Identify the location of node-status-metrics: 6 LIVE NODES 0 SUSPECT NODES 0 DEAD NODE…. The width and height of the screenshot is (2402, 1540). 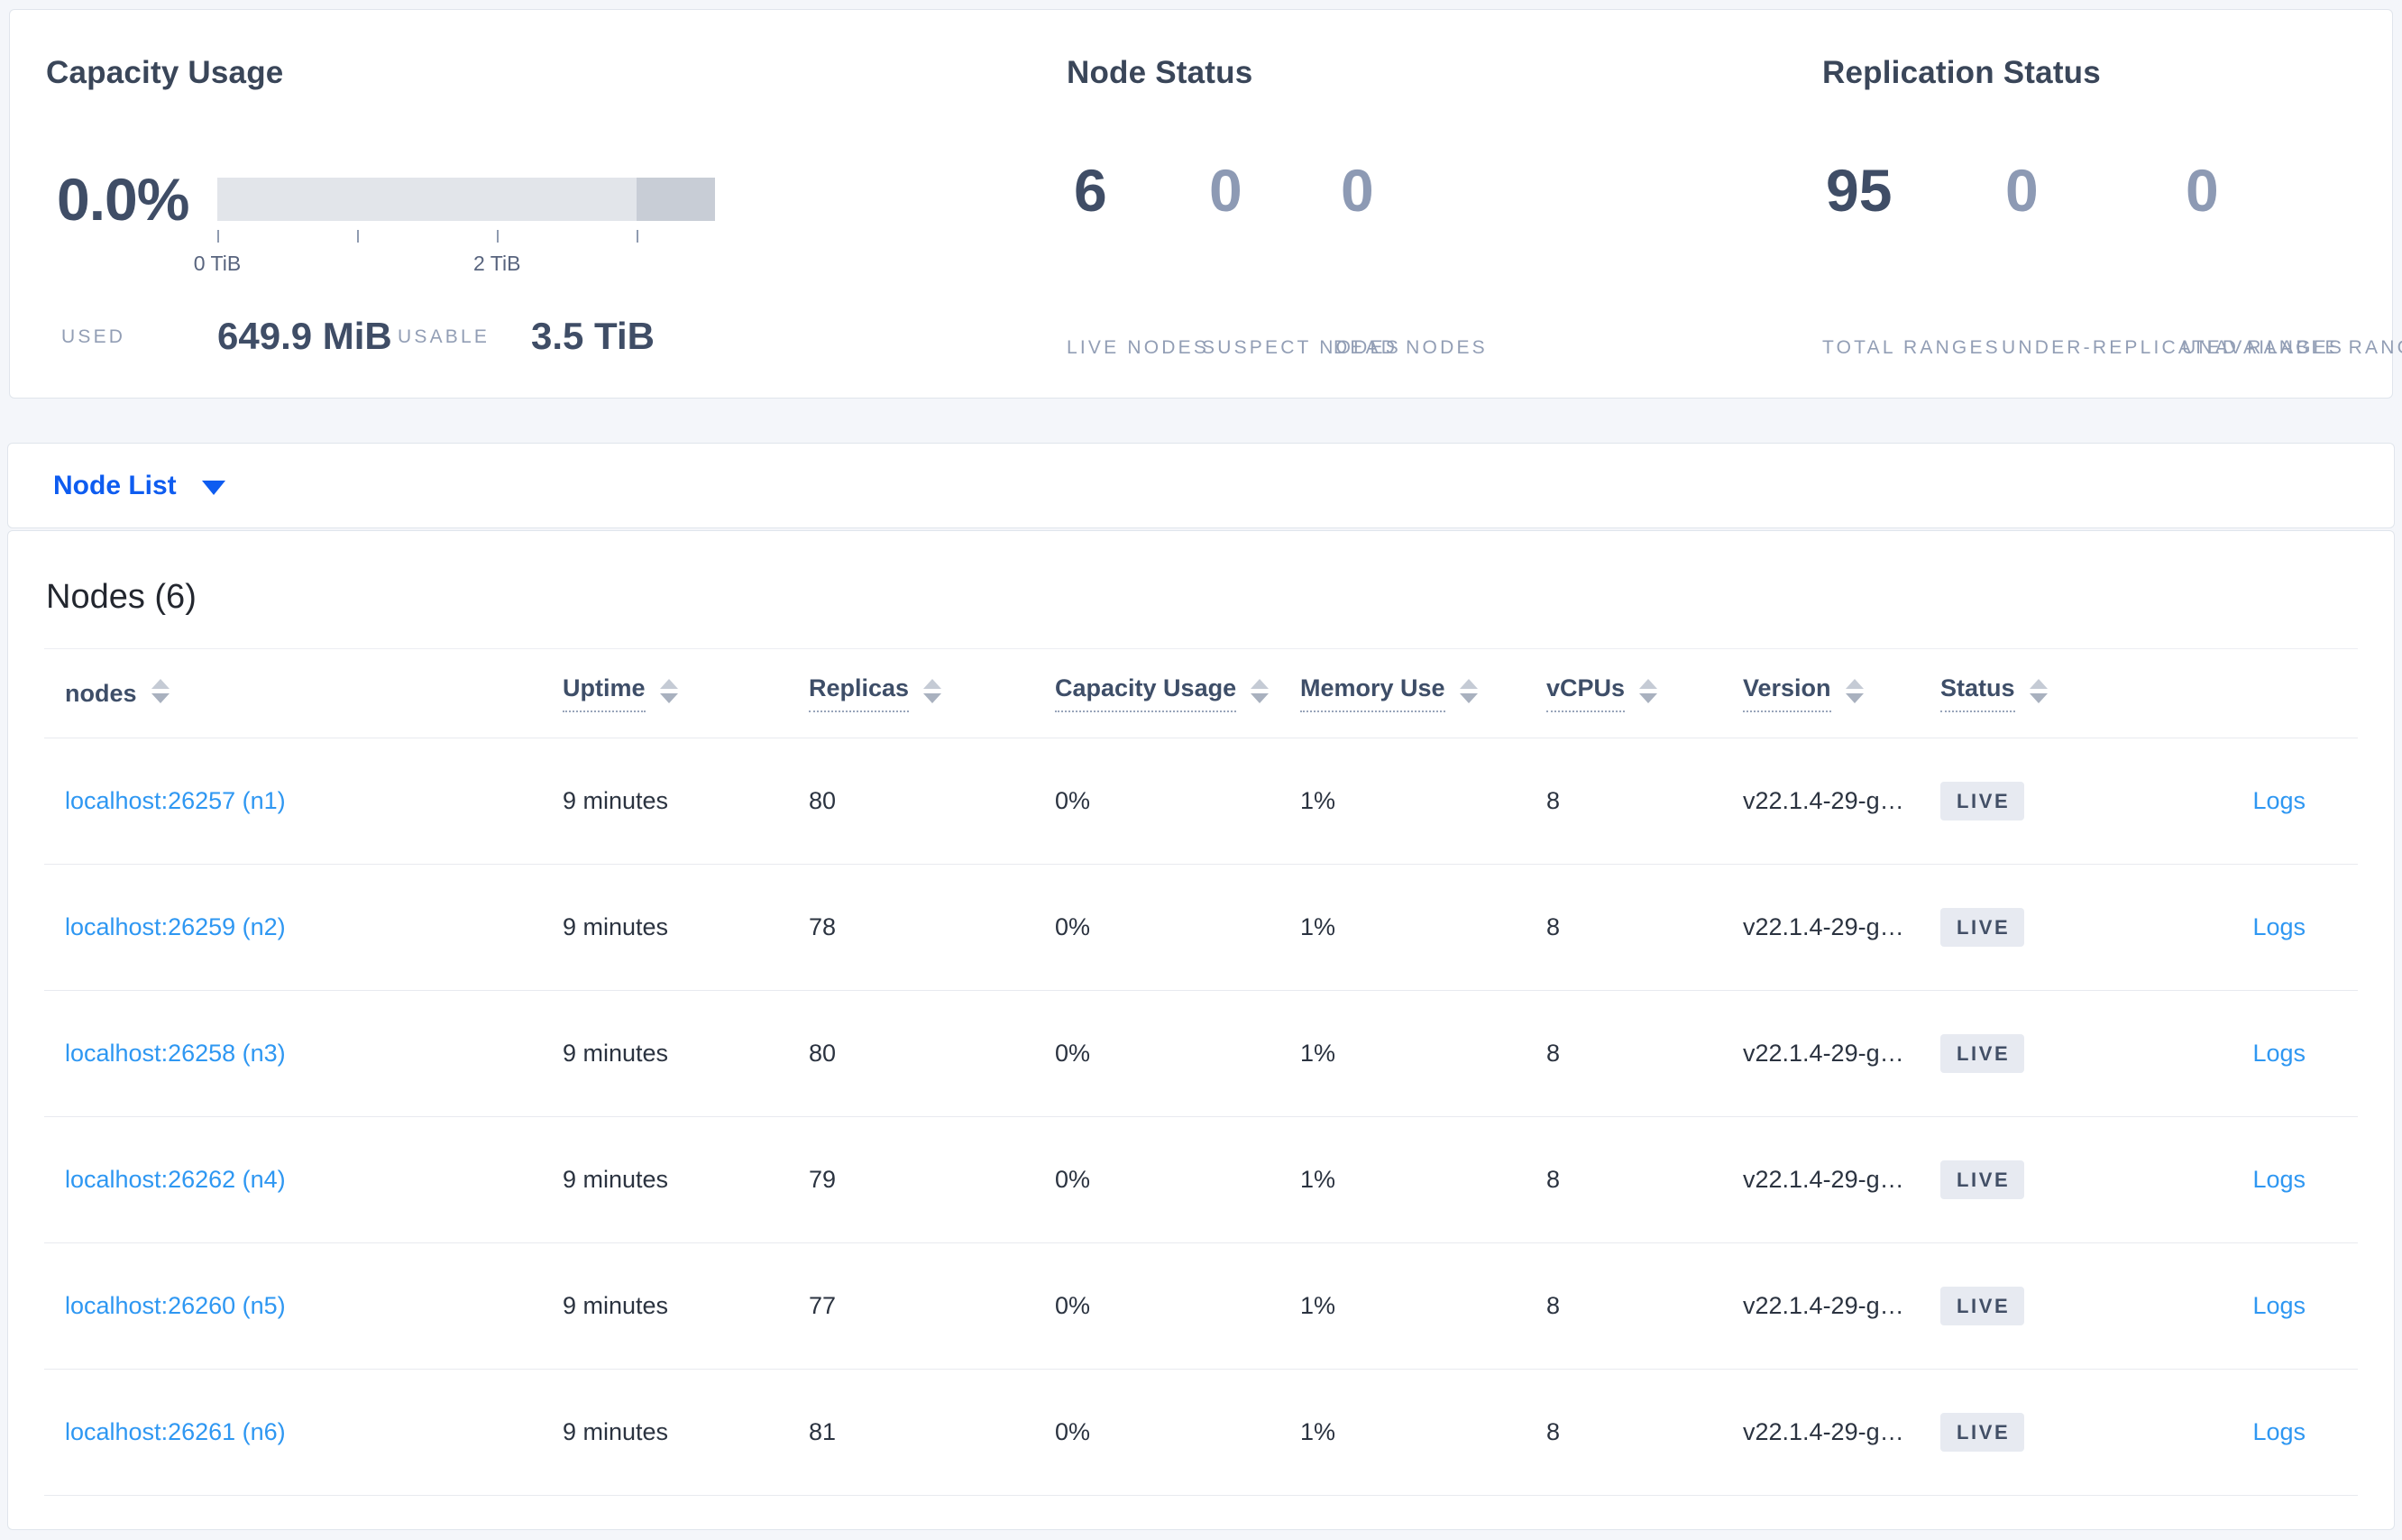
(1277, 258).